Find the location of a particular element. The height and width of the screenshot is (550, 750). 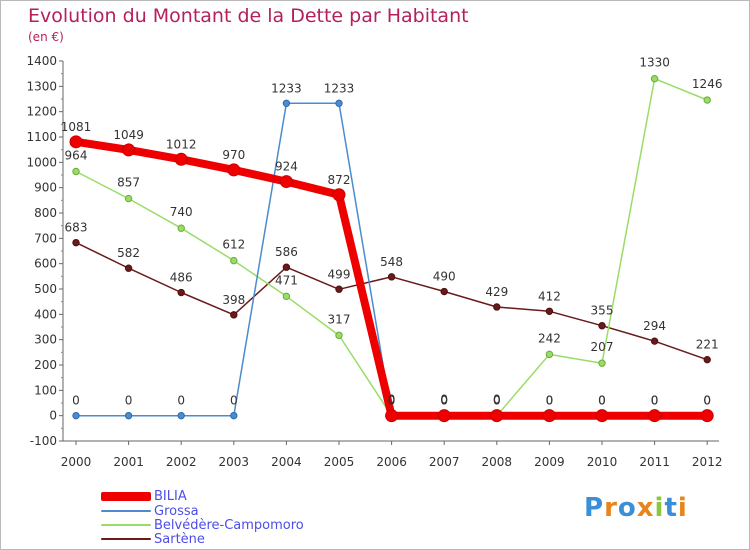

y-tick-label: 700 is located at coordinates (45, 238).